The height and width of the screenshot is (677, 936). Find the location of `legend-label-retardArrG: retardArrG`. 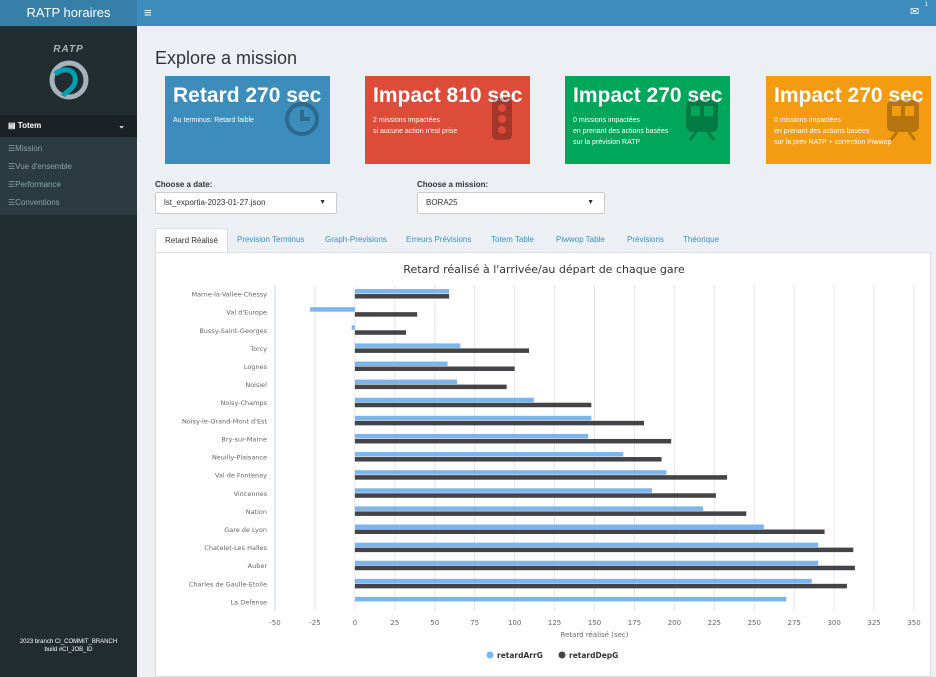

legend-label-retardArrG: retardArrG is located at coordinates (520, 655).